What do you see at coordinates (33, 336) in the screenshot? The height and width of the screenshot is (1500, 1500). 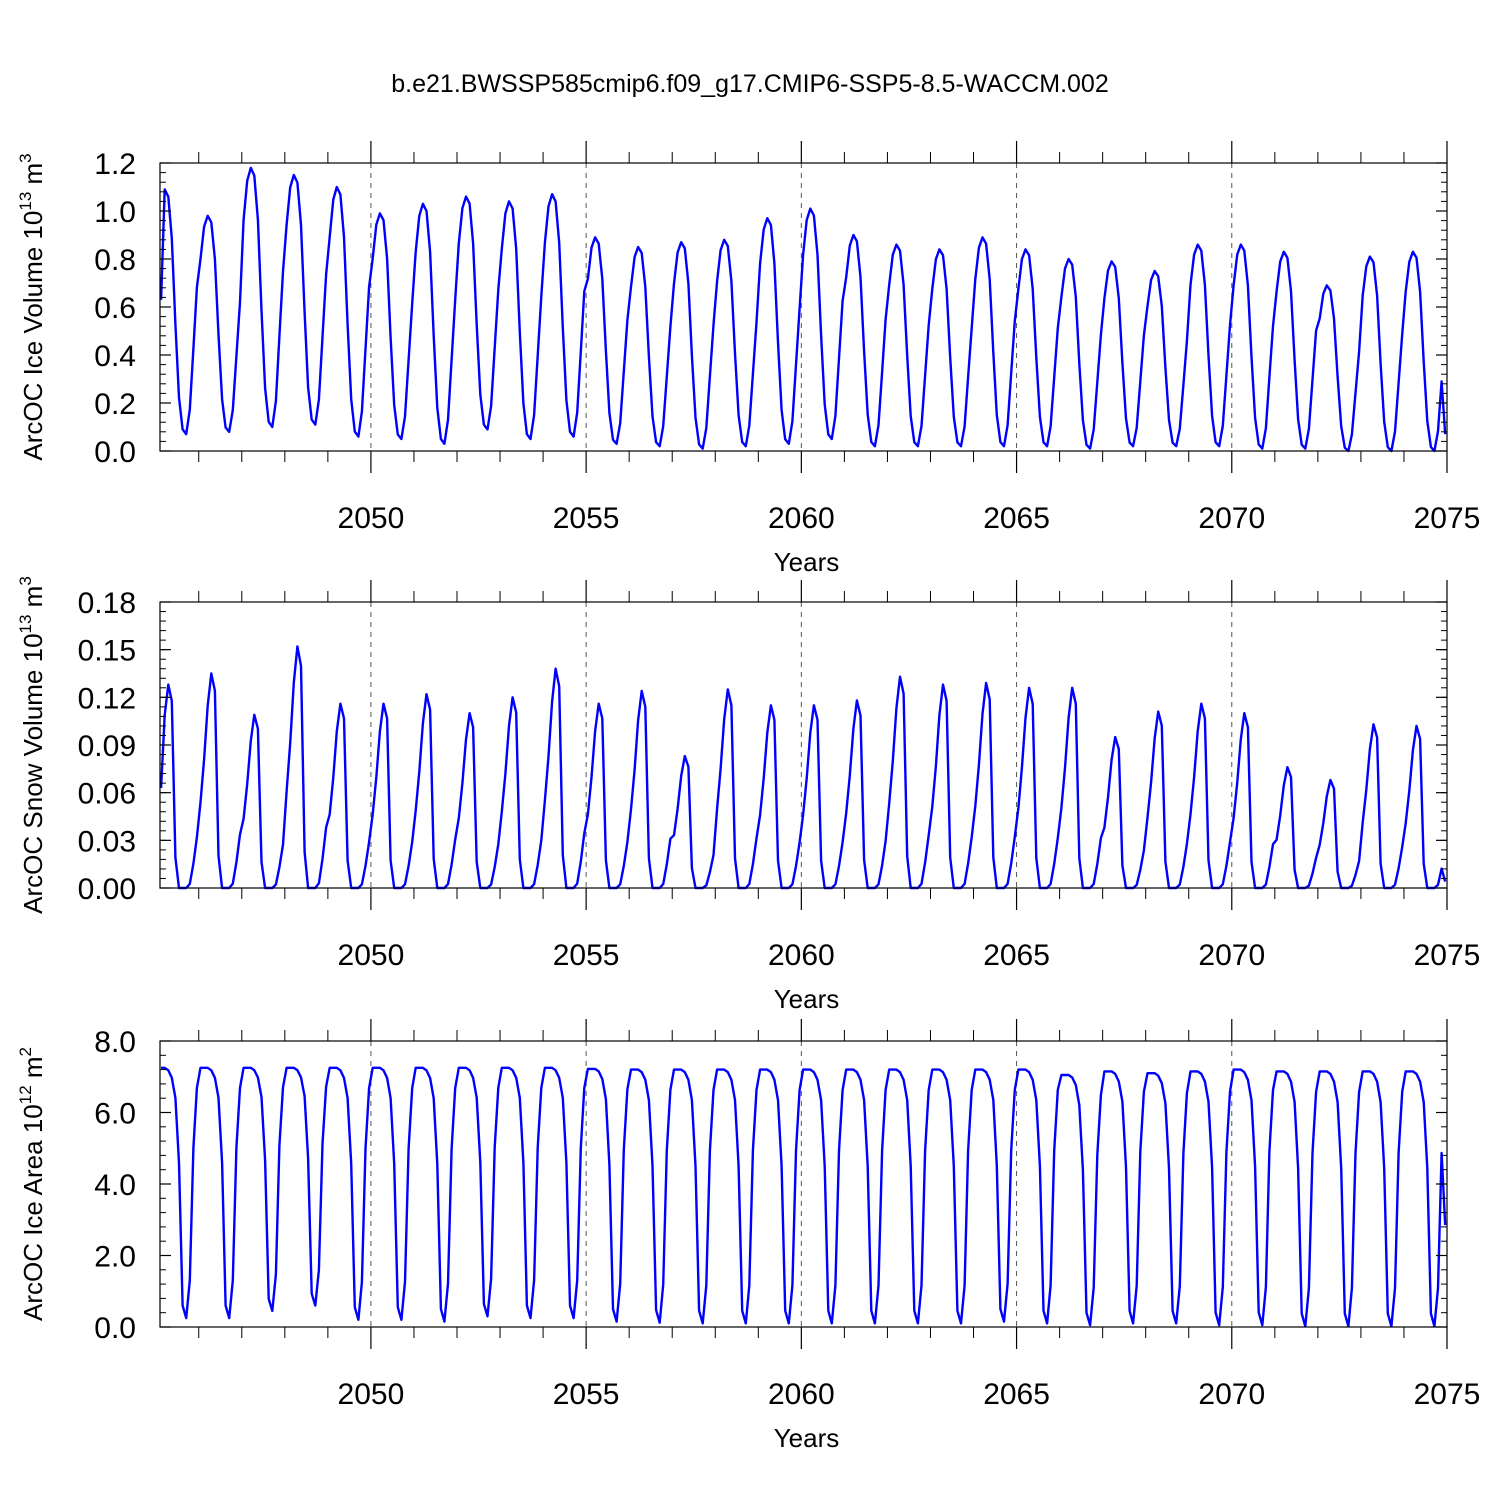 I see `label-part: ArcOC Ice Volume 10` at bounding box center [33, 336].